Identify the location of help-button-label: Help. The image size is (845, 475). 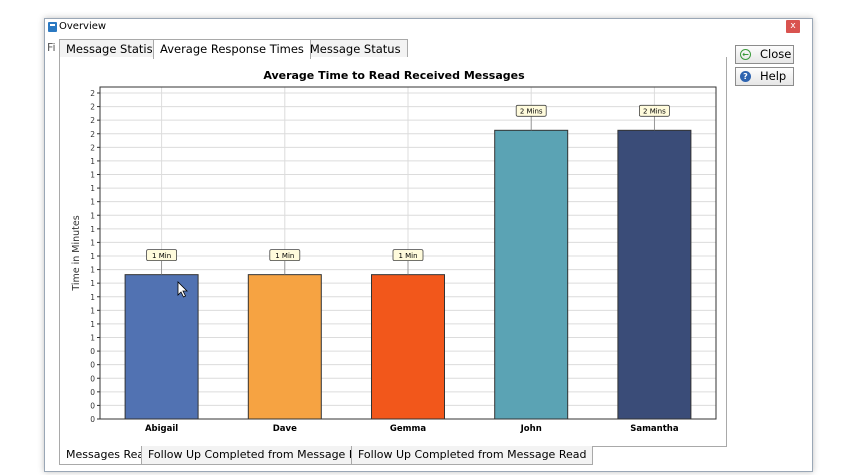
(773, 76).